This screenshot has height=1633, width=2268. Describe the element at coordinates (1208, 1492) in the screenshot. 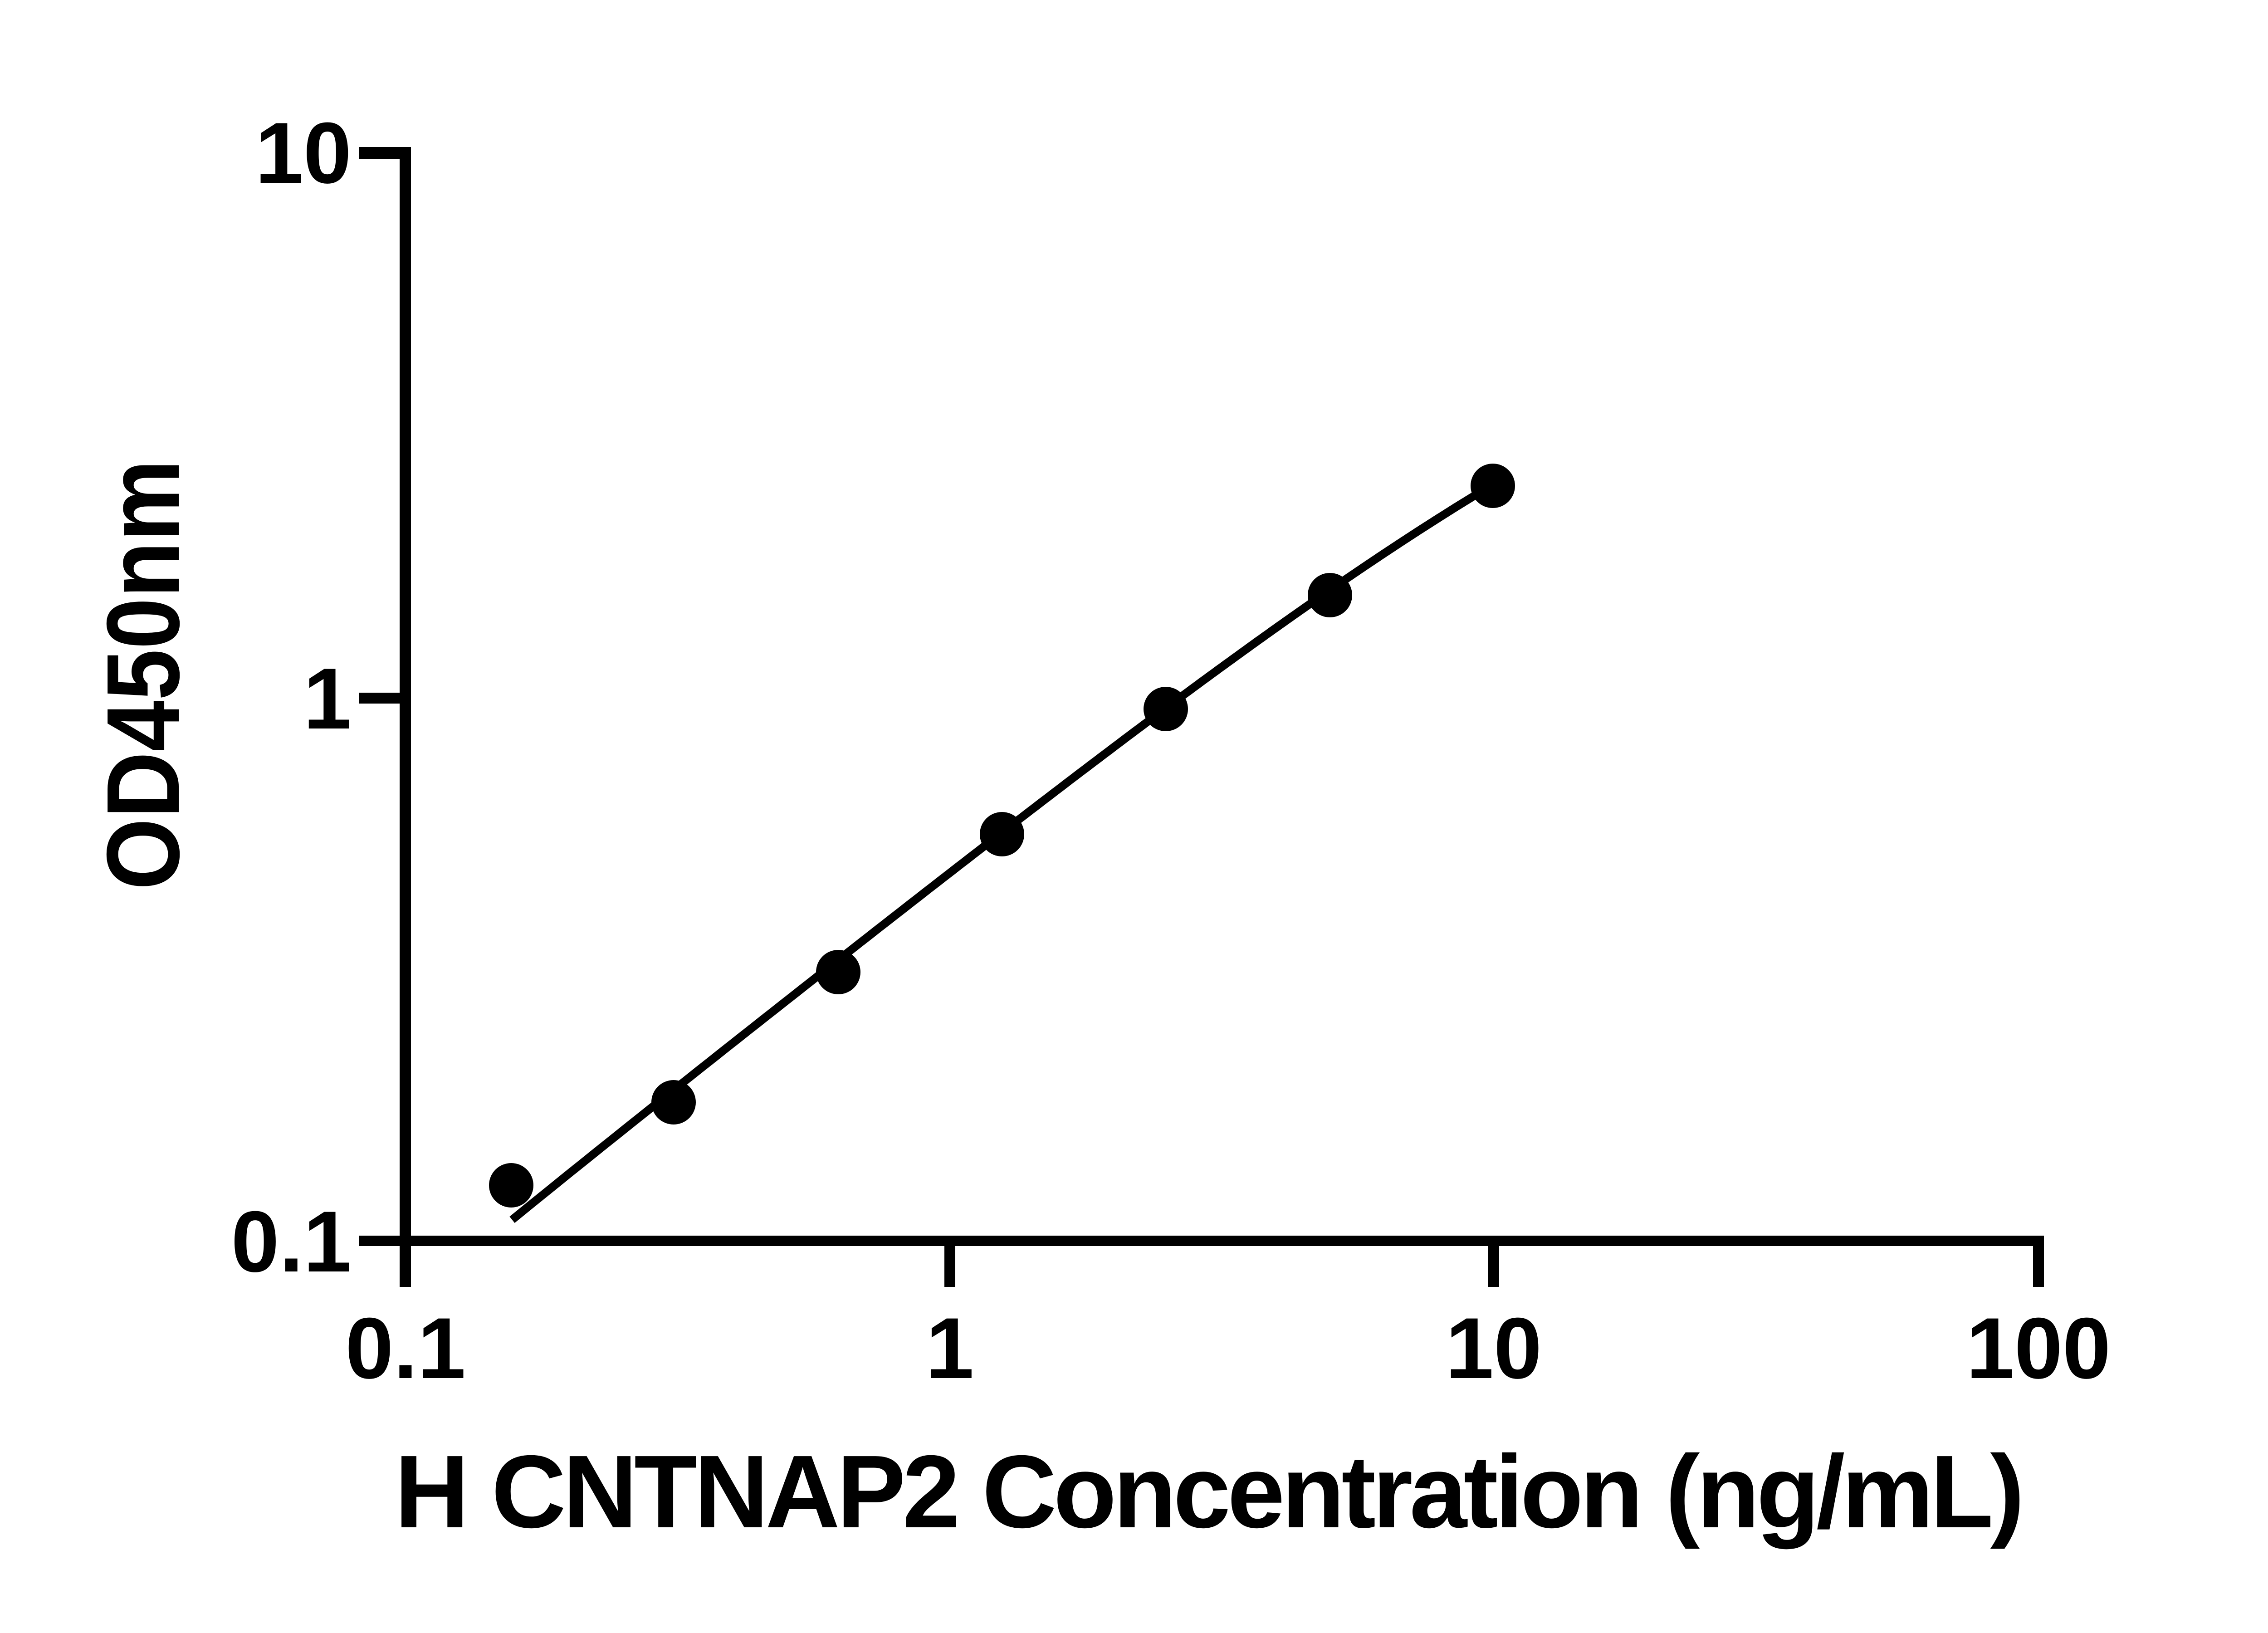

I see `svg-text:H CNTNAP2 Concentration (ng/mL: H CNTNAP2 Concentration (ng/mL)` at that location.